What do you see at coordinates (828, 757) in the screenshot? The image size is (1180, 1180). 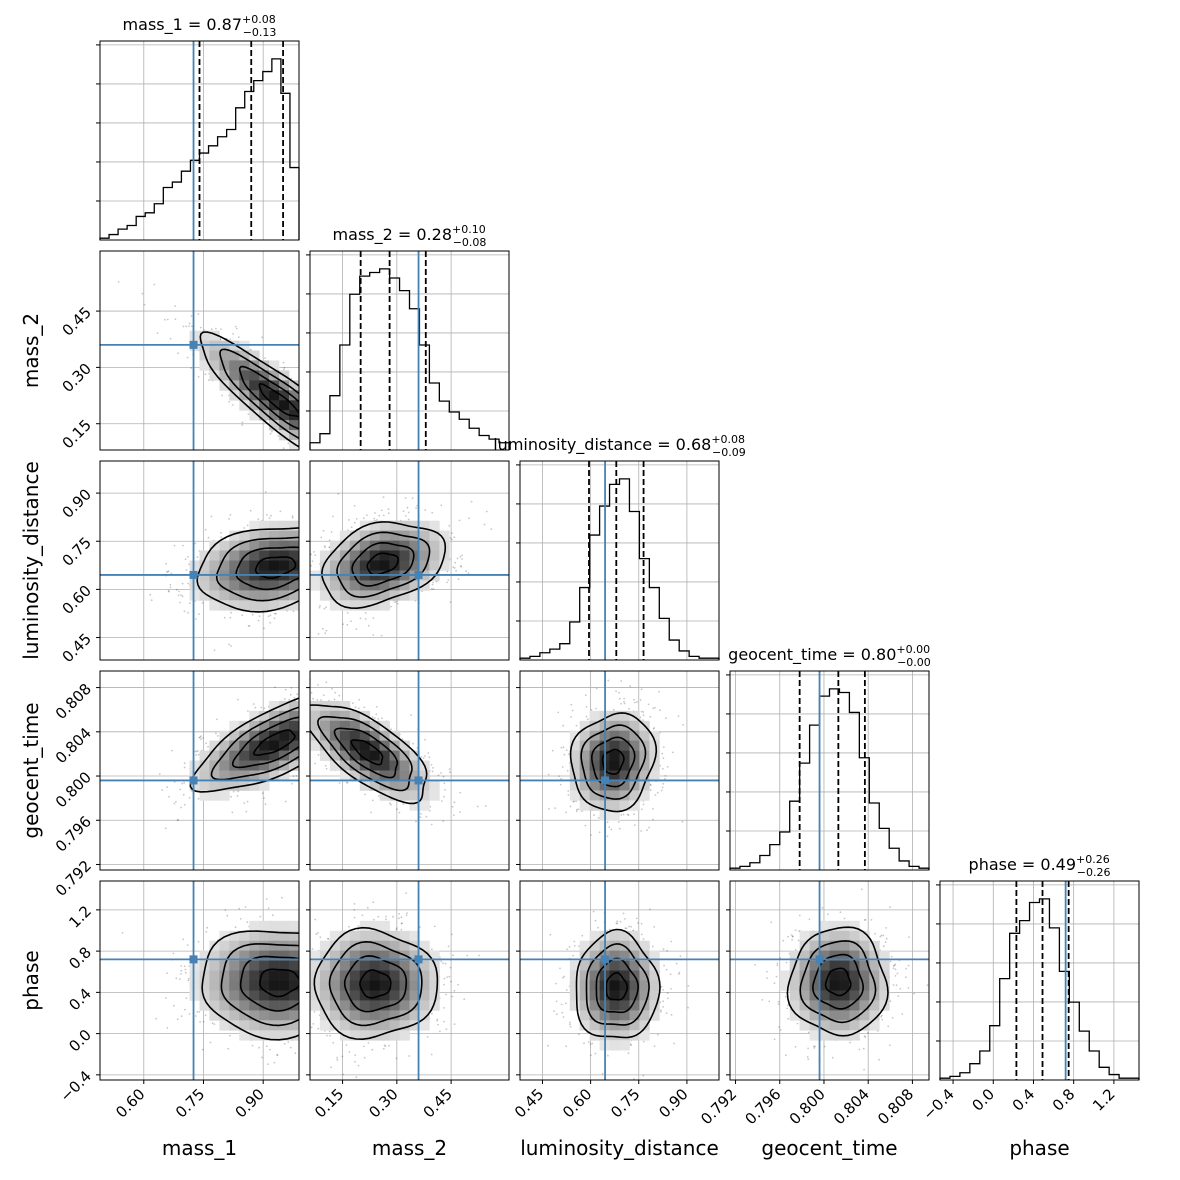 I see `diag-panel-geocent_time: geocent_time = 0.80+0.00 −0.00` at bounding box center [828, 757].